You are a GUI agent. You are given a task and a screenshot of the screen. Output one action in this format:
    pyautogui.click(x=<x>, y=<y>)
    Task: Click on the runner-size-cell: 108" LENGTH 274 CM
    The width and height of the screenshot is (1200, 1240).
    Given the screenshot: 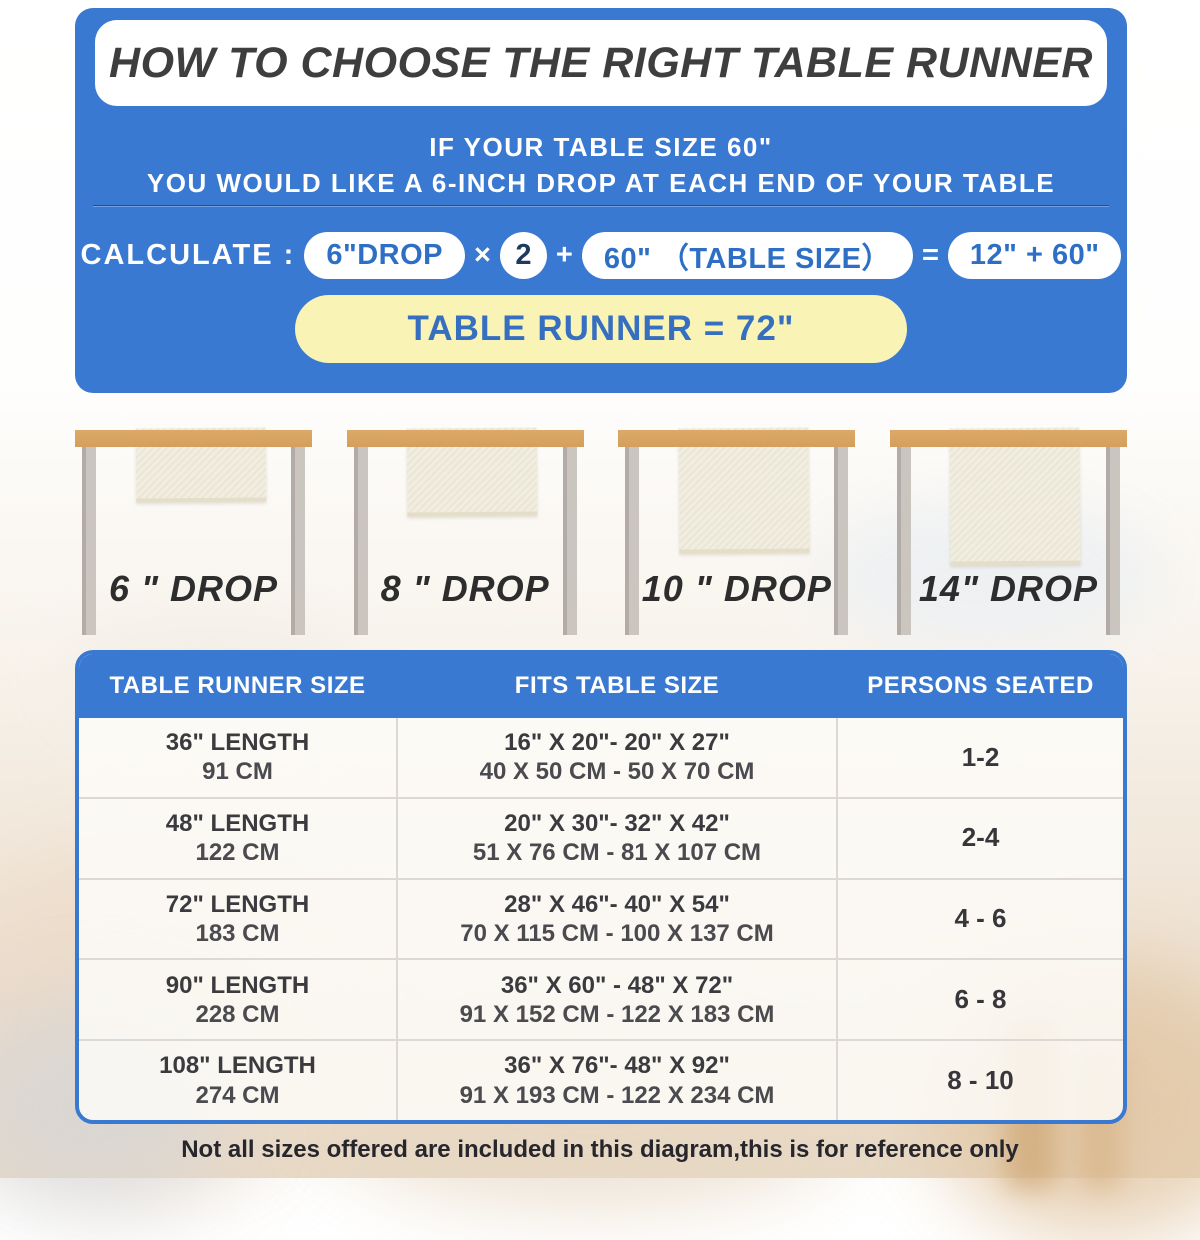 What is the action you would take?
    pyautogui.click(x=237, y=1080)
    